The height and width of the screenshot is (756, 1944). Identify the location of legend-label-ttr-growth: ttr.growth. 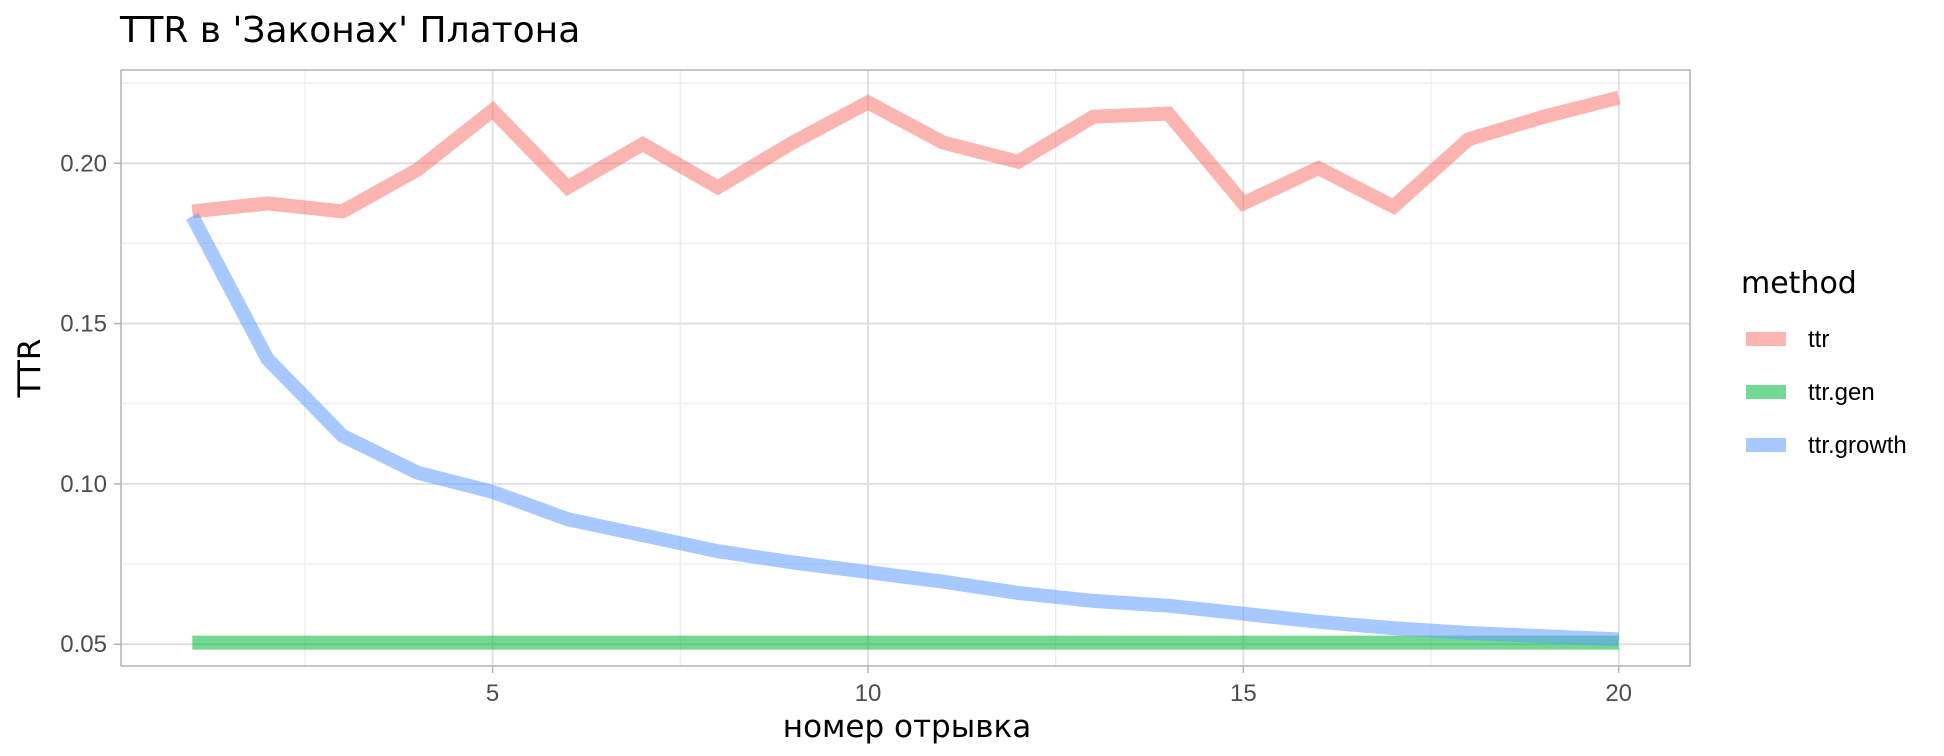
(1857, 445).